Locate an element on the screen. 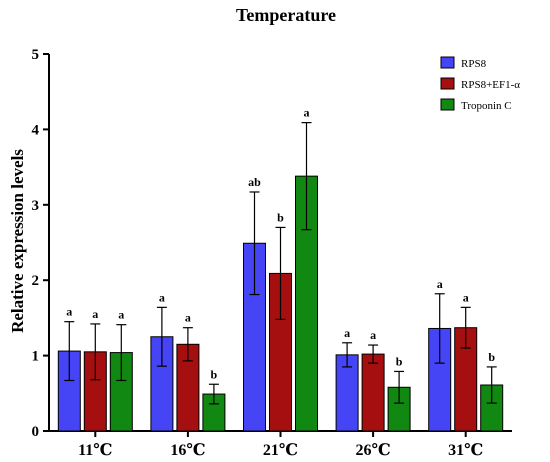 The height and width of the screenshot is (462, 550). legend: RPS8 RPS8+EF1-α Troponin C is located at coordinates (480, 84).